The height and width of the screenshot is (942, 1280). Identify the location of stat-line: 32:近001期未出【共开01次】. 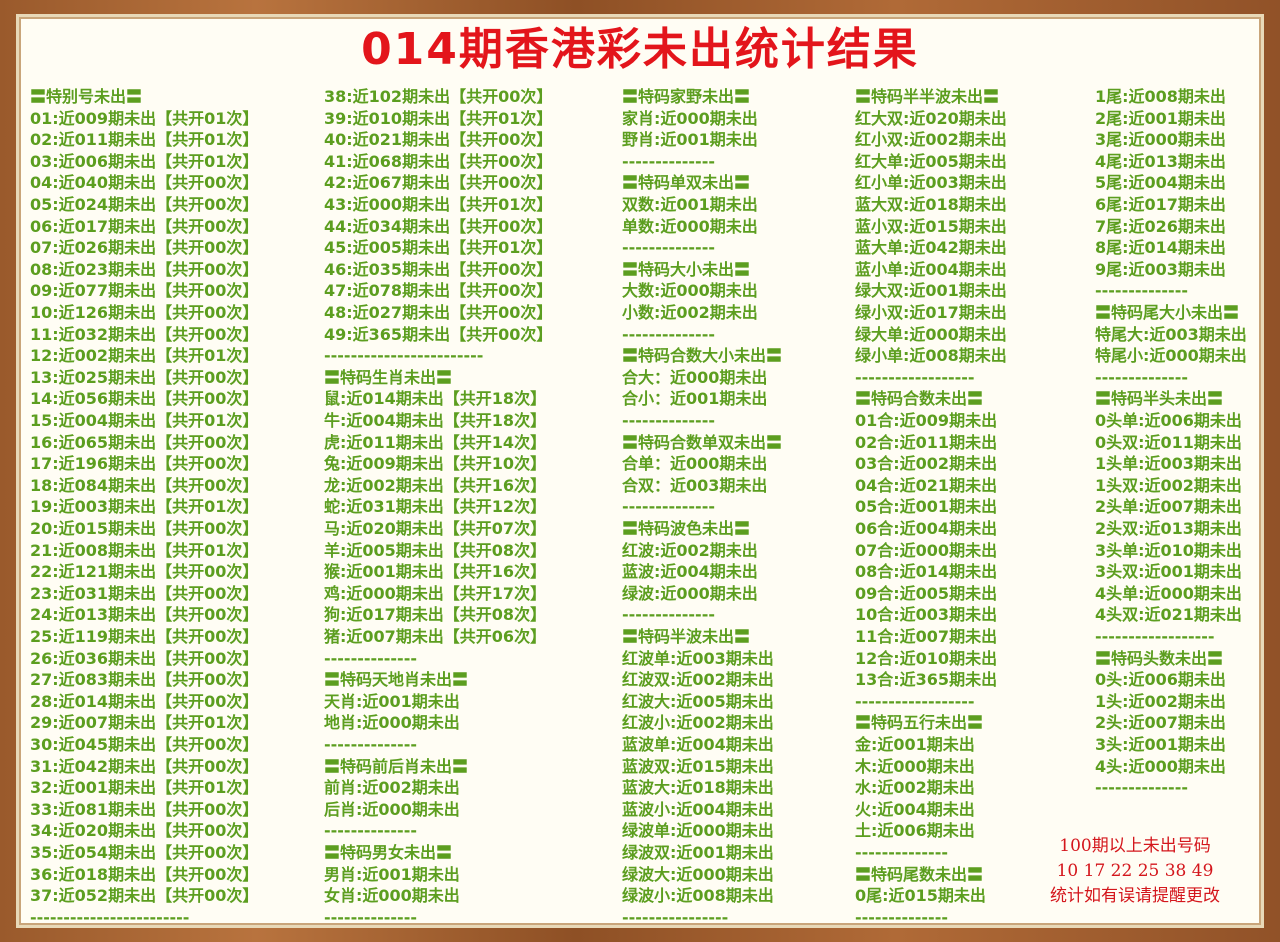
(144, 788).